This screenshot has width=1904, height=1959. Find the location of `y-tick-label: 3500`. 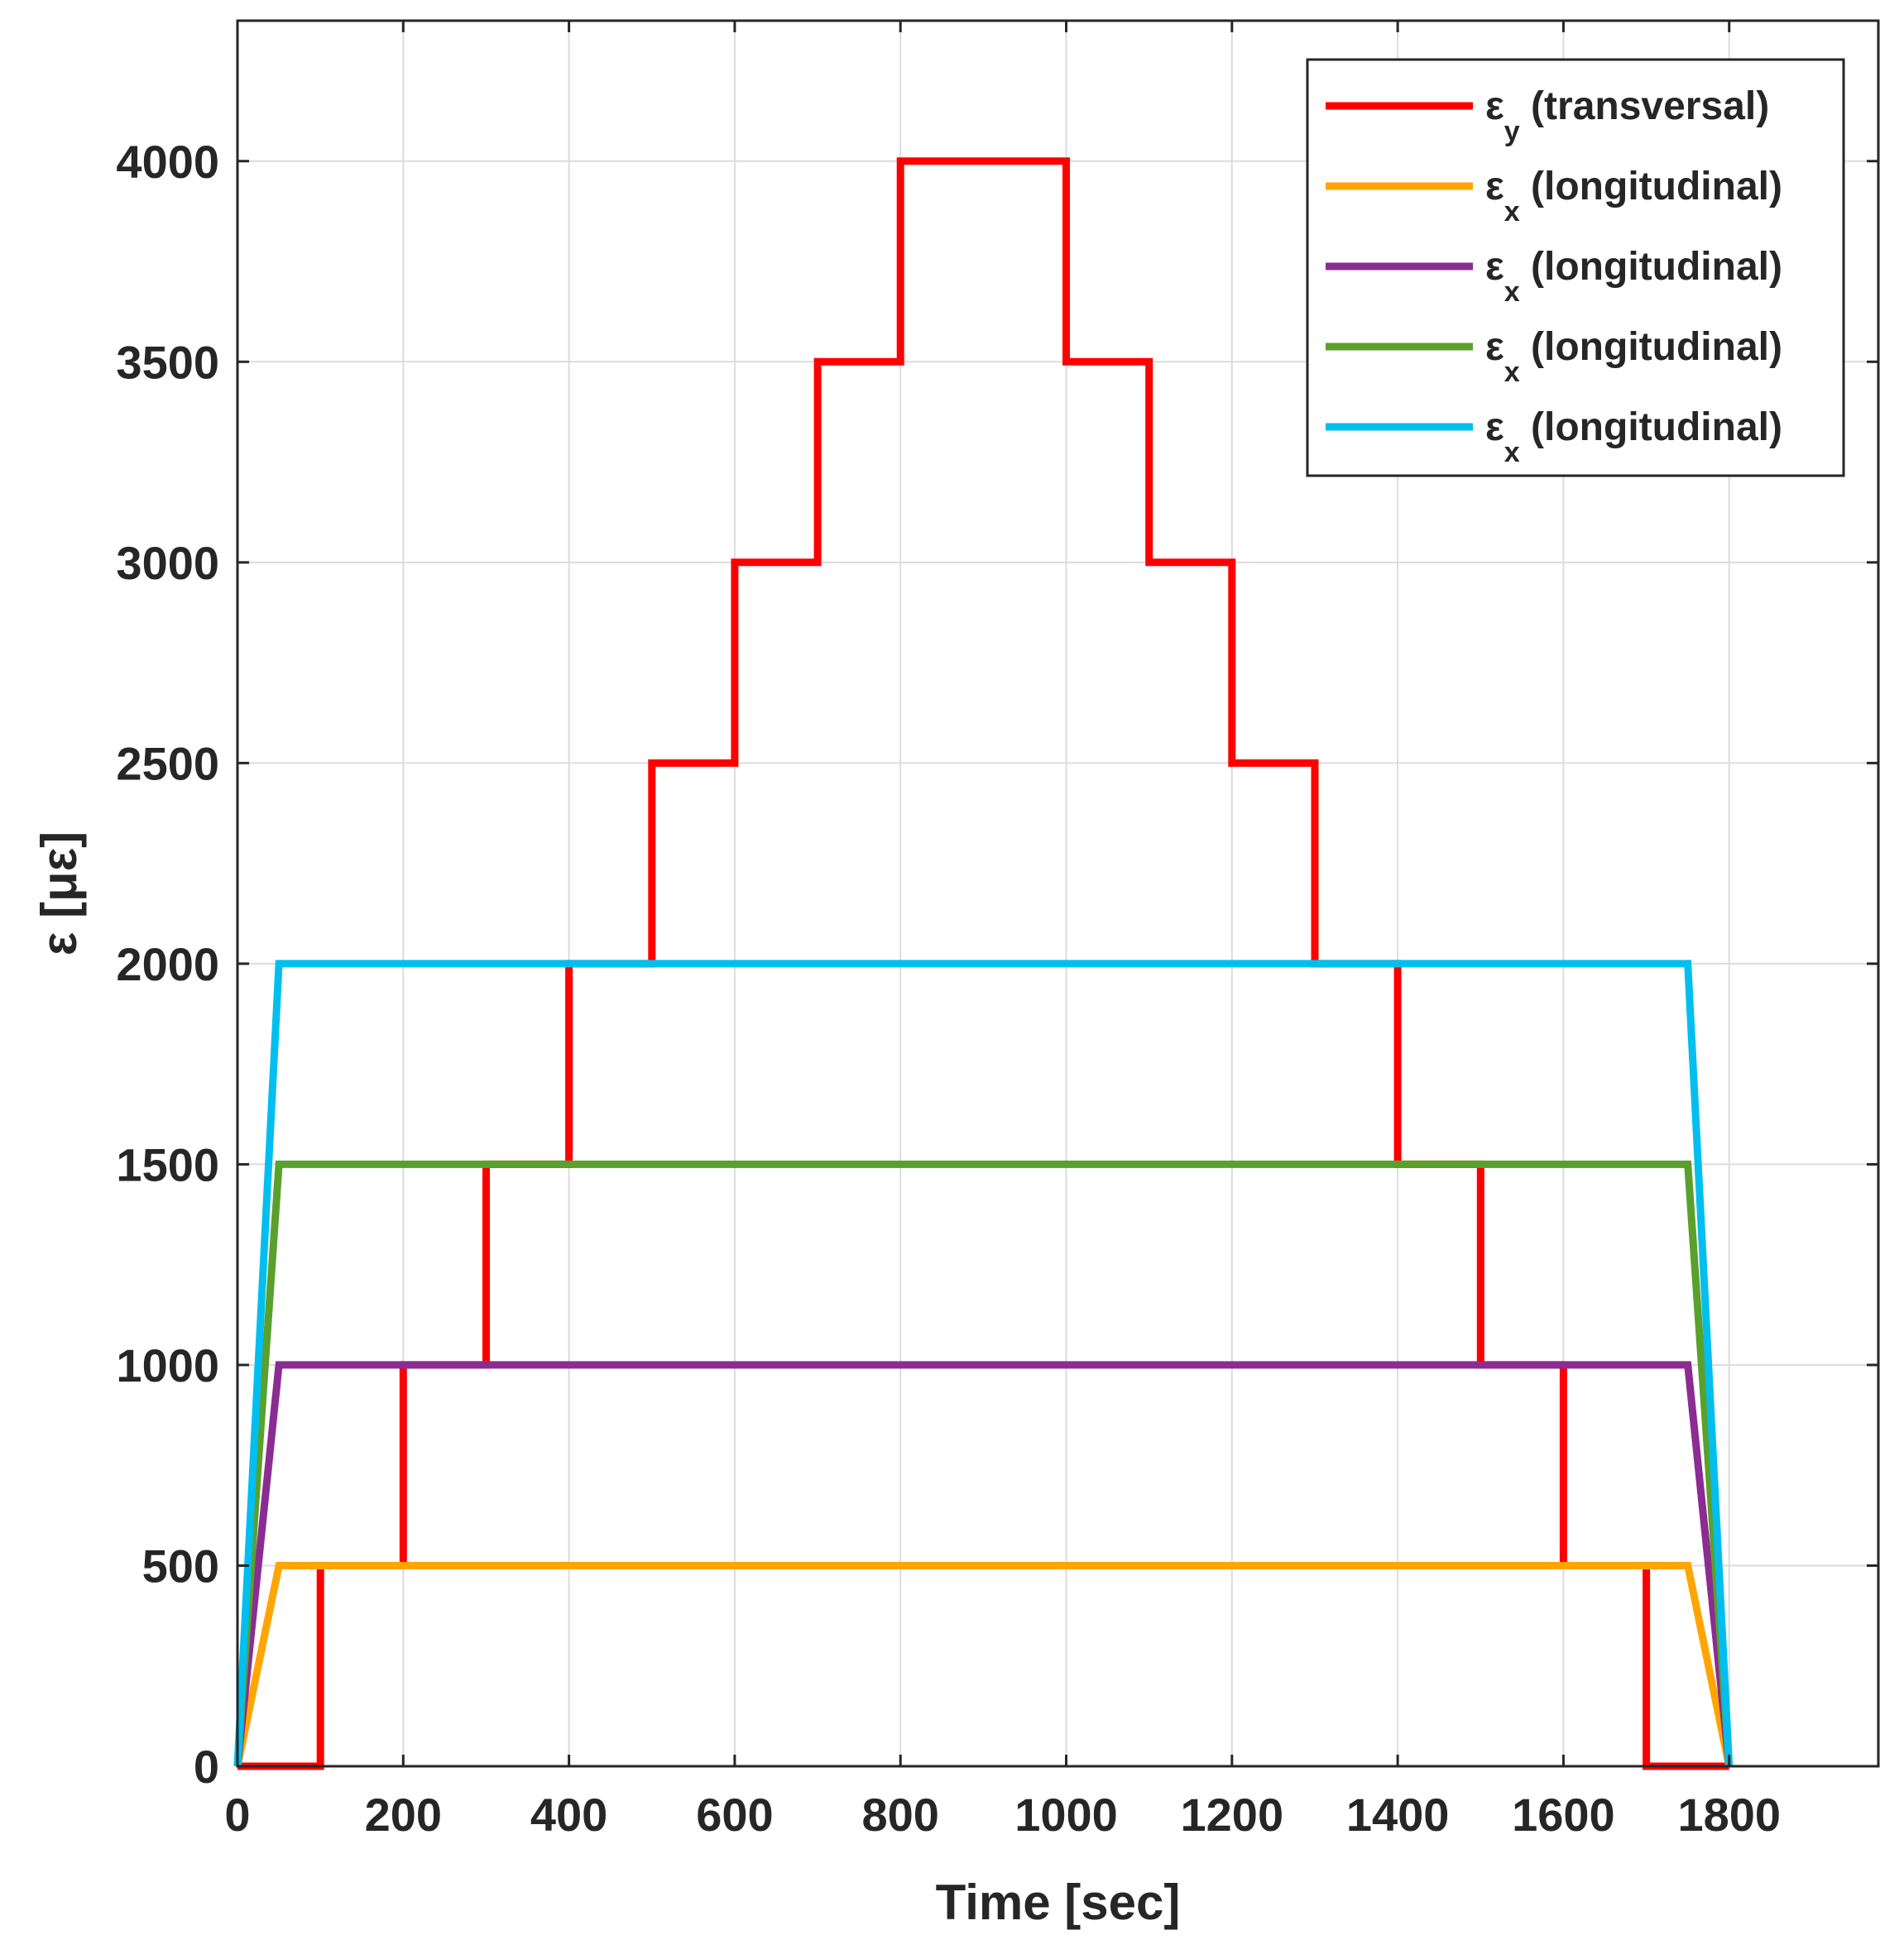

y-tick-label: 3500 is located at coordinates (167, 362).